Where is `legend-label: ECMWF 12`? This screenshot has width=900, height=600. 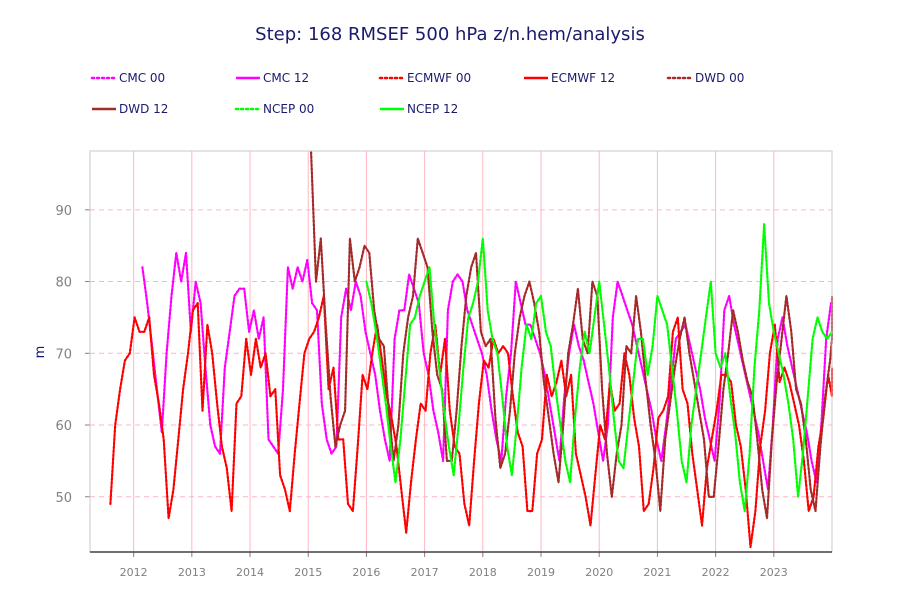
legend-label: ECMWF 12 is located at coordinates (583, 78).